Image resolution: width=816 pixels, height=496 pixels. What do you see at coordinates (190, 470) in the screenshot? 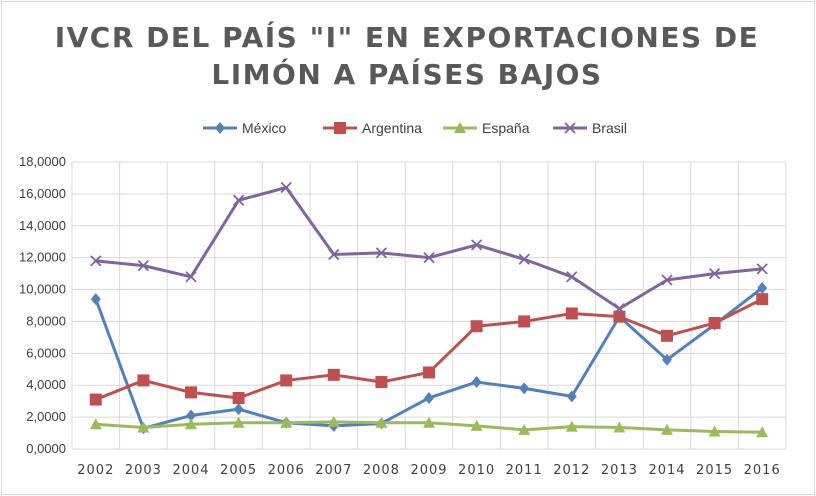
I see `x-tick-label: 2004` at bounding box center [190, 470].